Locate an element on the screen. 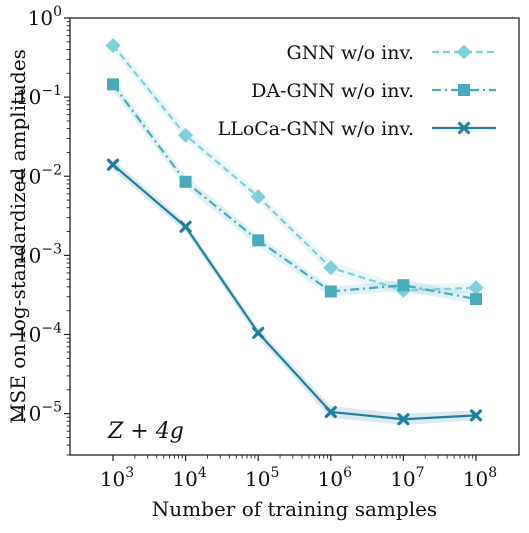 This screenshot has width=529, height=533. y-tick-label: 10⁻⁴ is located at coordinates (39, 334).